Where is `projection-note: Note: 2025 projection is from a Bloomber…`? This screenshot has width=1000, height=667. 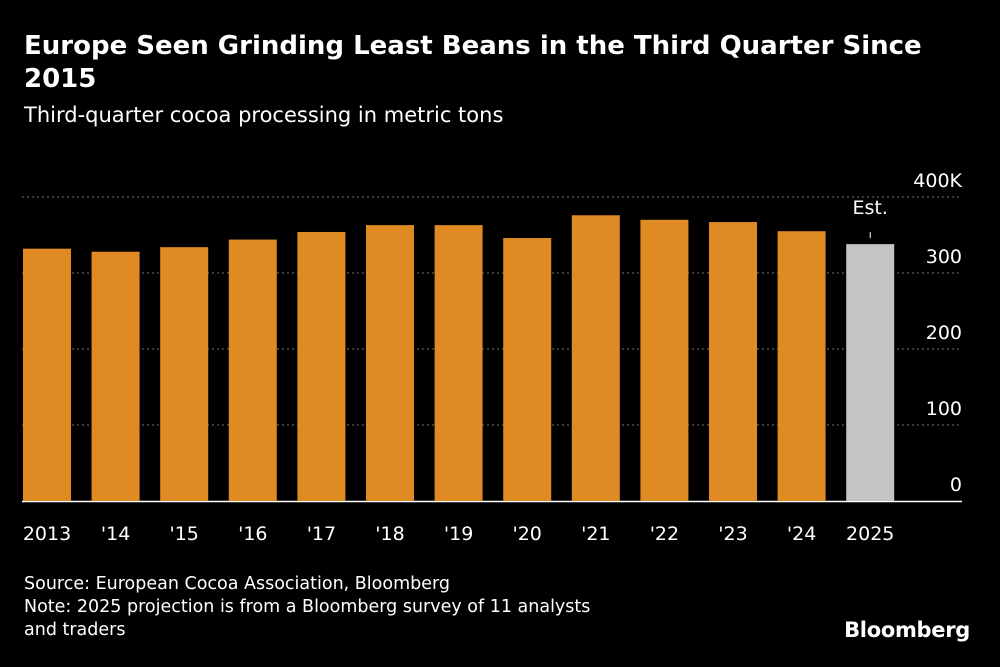
projection-note: Note: 2025 projection is from a Bloomber… is located at coordinates (307, 607).